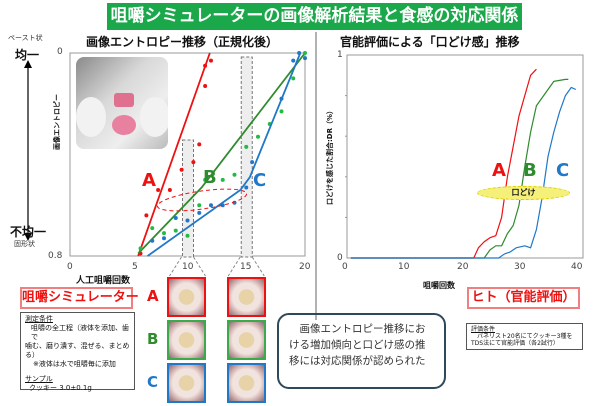  I want to click on sample-title: サンプル, so click(39, 379).